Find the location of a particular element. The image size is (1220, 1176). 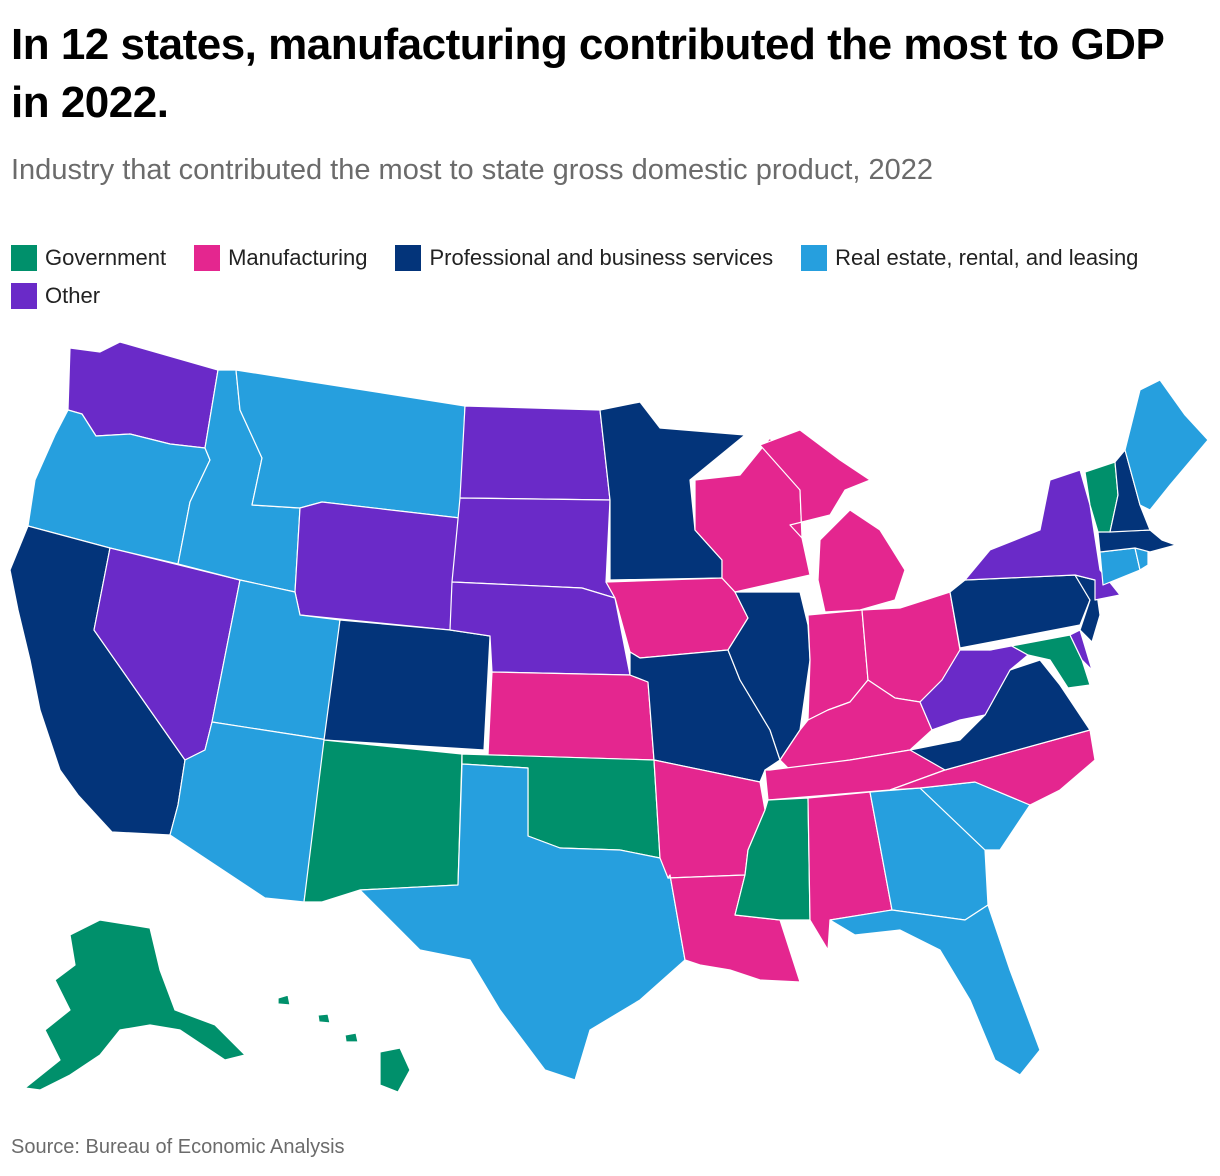

legend-item-manufacturing: Manufacturing is located at coordinates (280, 258).